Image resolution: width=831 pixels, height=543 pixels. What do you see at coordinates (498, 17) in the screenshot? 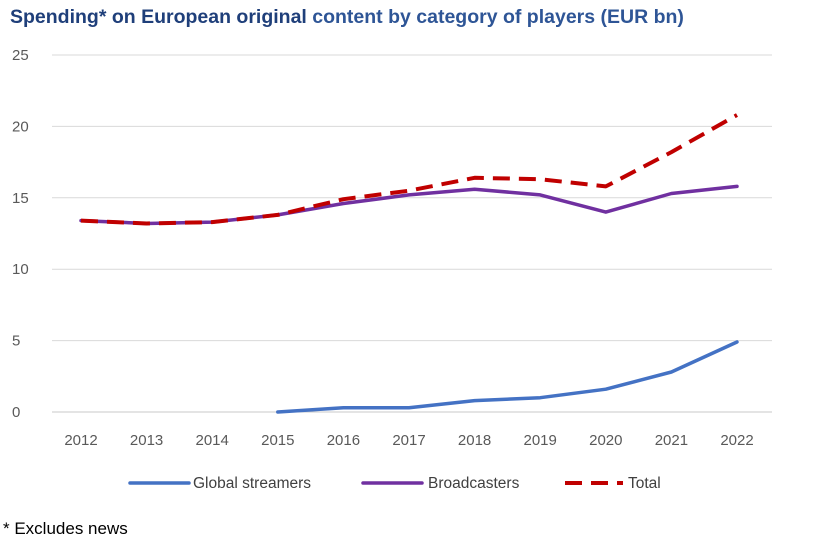
I see `chart-title-part-2: content by category of players (EUR bn)` at bounding box center [498, 17].